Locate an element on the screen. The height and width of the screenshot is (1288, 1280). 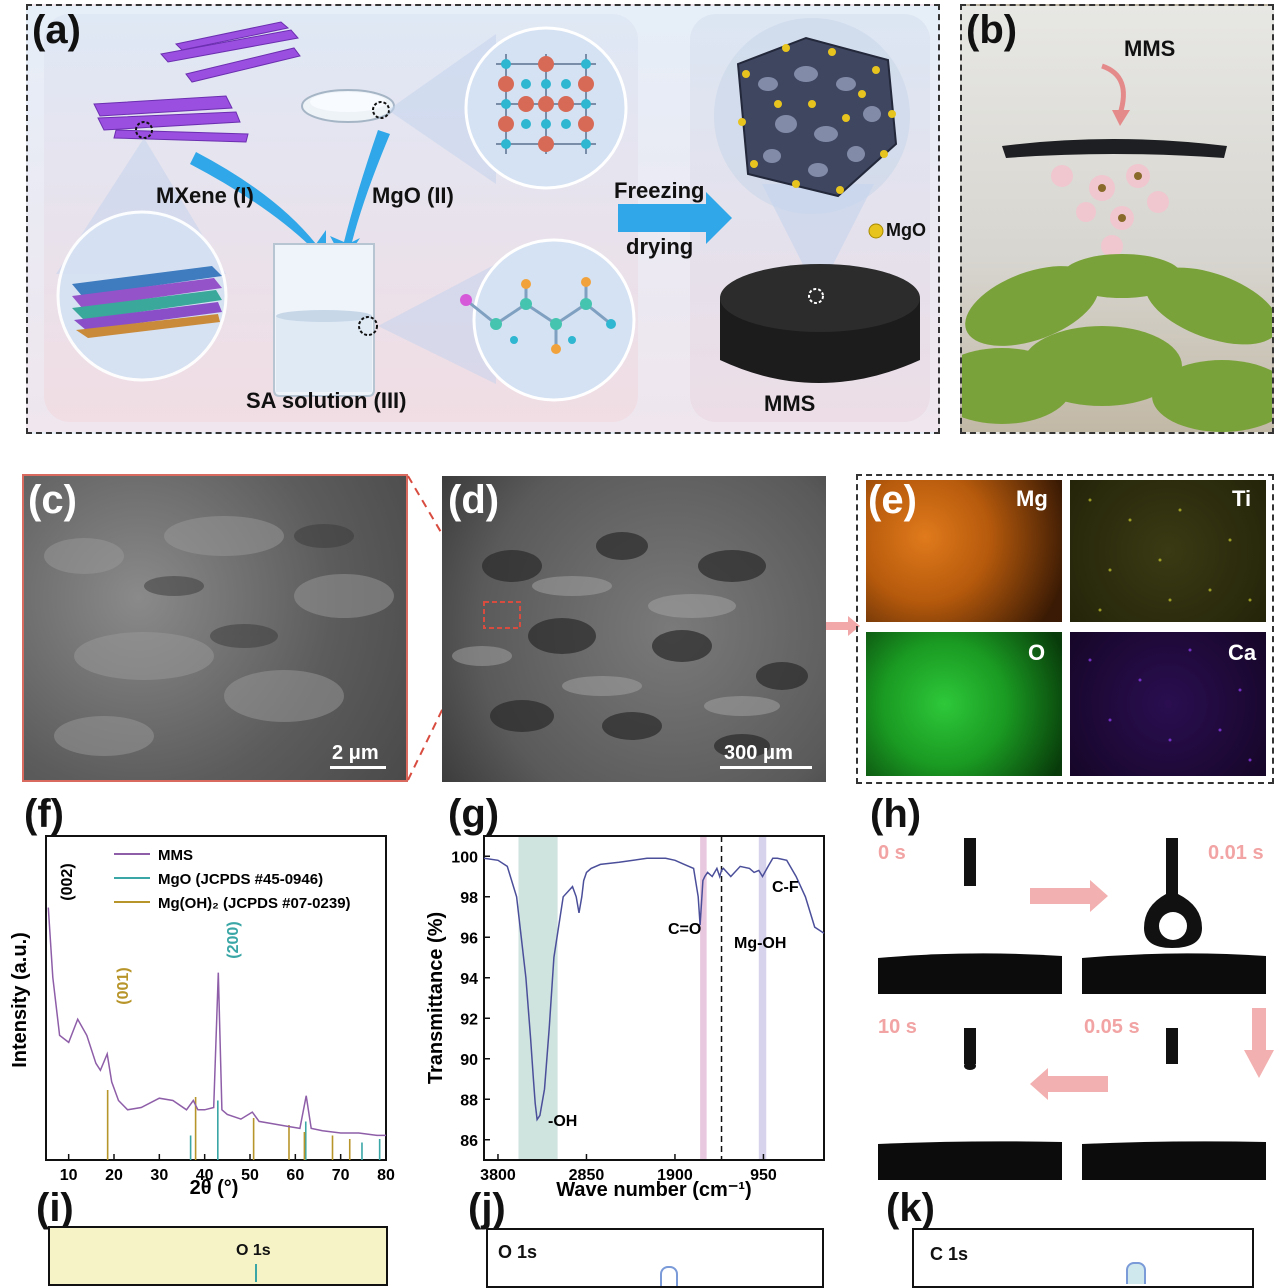
mgo-arrow is located at coordinates (360, 196).